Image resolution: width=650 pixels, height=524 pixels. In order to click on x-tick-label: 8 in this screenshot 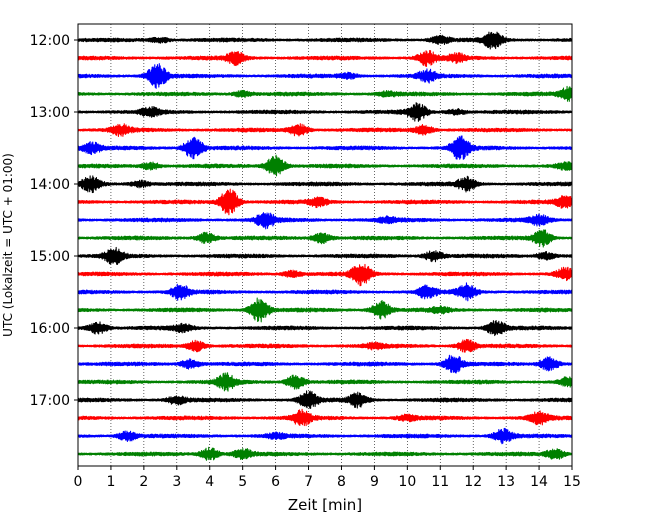, I will do `click(341, 482)`.